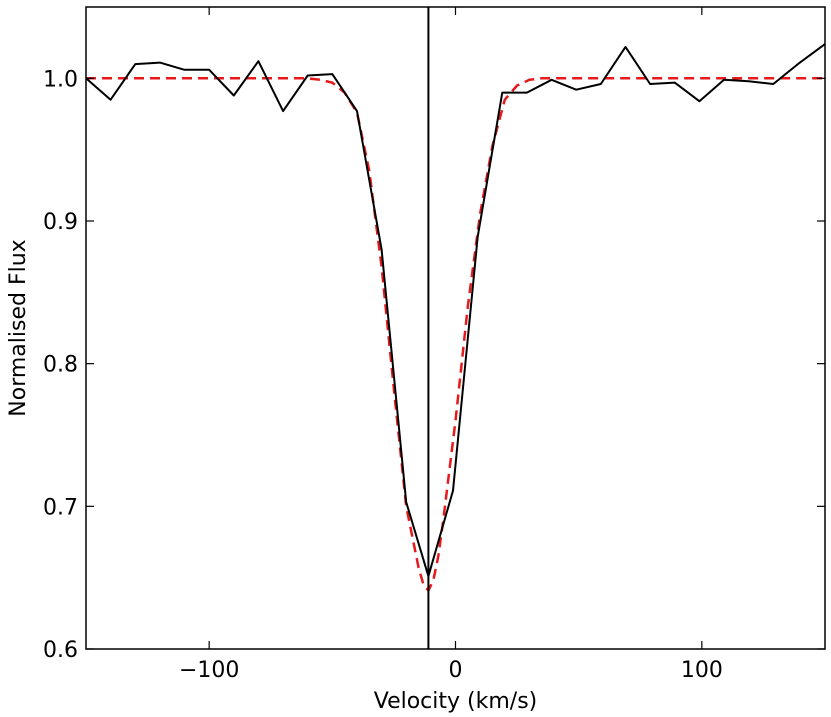 The height and width of the screenshot is (717, 831). I want to click on y-tick-label: 0.9, so click(60, 222).